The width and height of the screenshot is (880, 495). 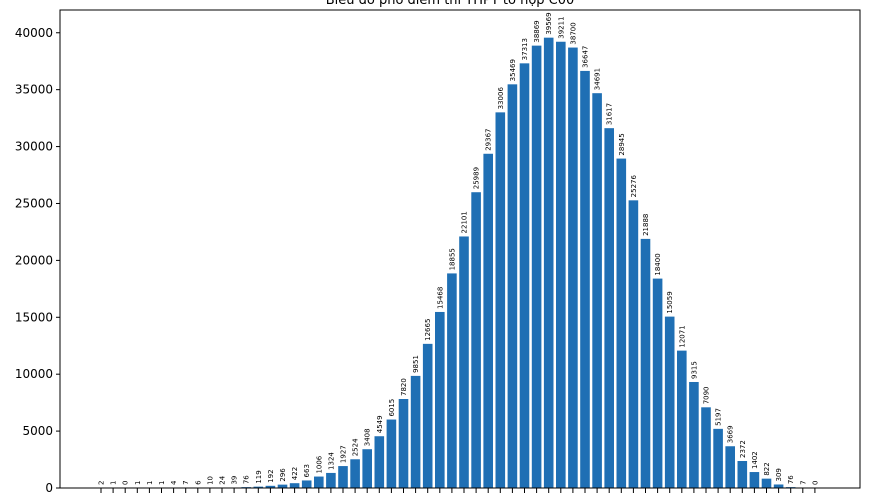 I want to click on data-label: 309, so click(x=779, y=474).